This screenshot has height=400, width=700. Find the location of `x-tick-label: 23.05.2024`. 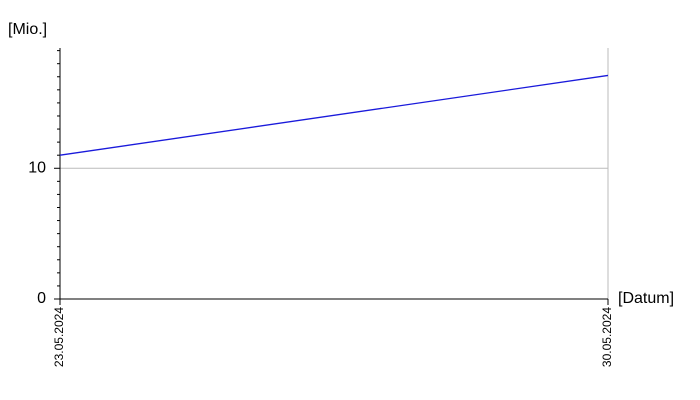

x-tick-label: 23.05.2024 is located at coordinates (59, 337).